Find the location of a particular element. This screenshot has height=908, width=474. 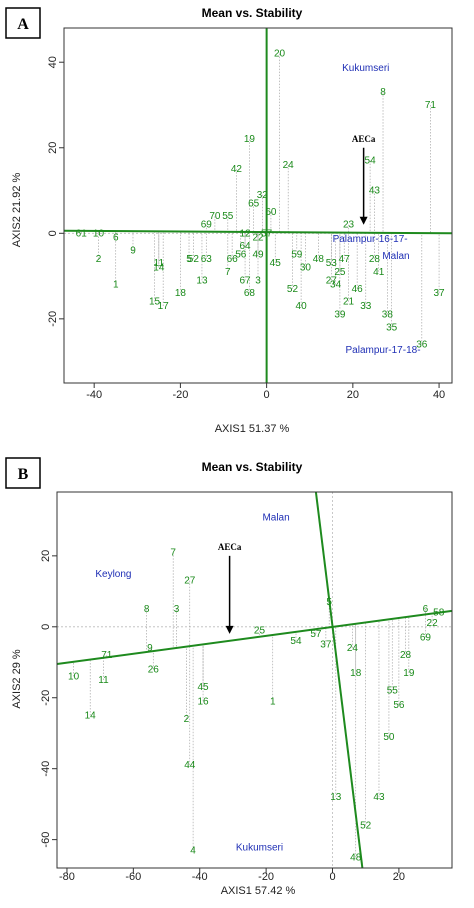

chart-b-xlabel: AXIS1 57.42 % is located at coordinates (258, 891).